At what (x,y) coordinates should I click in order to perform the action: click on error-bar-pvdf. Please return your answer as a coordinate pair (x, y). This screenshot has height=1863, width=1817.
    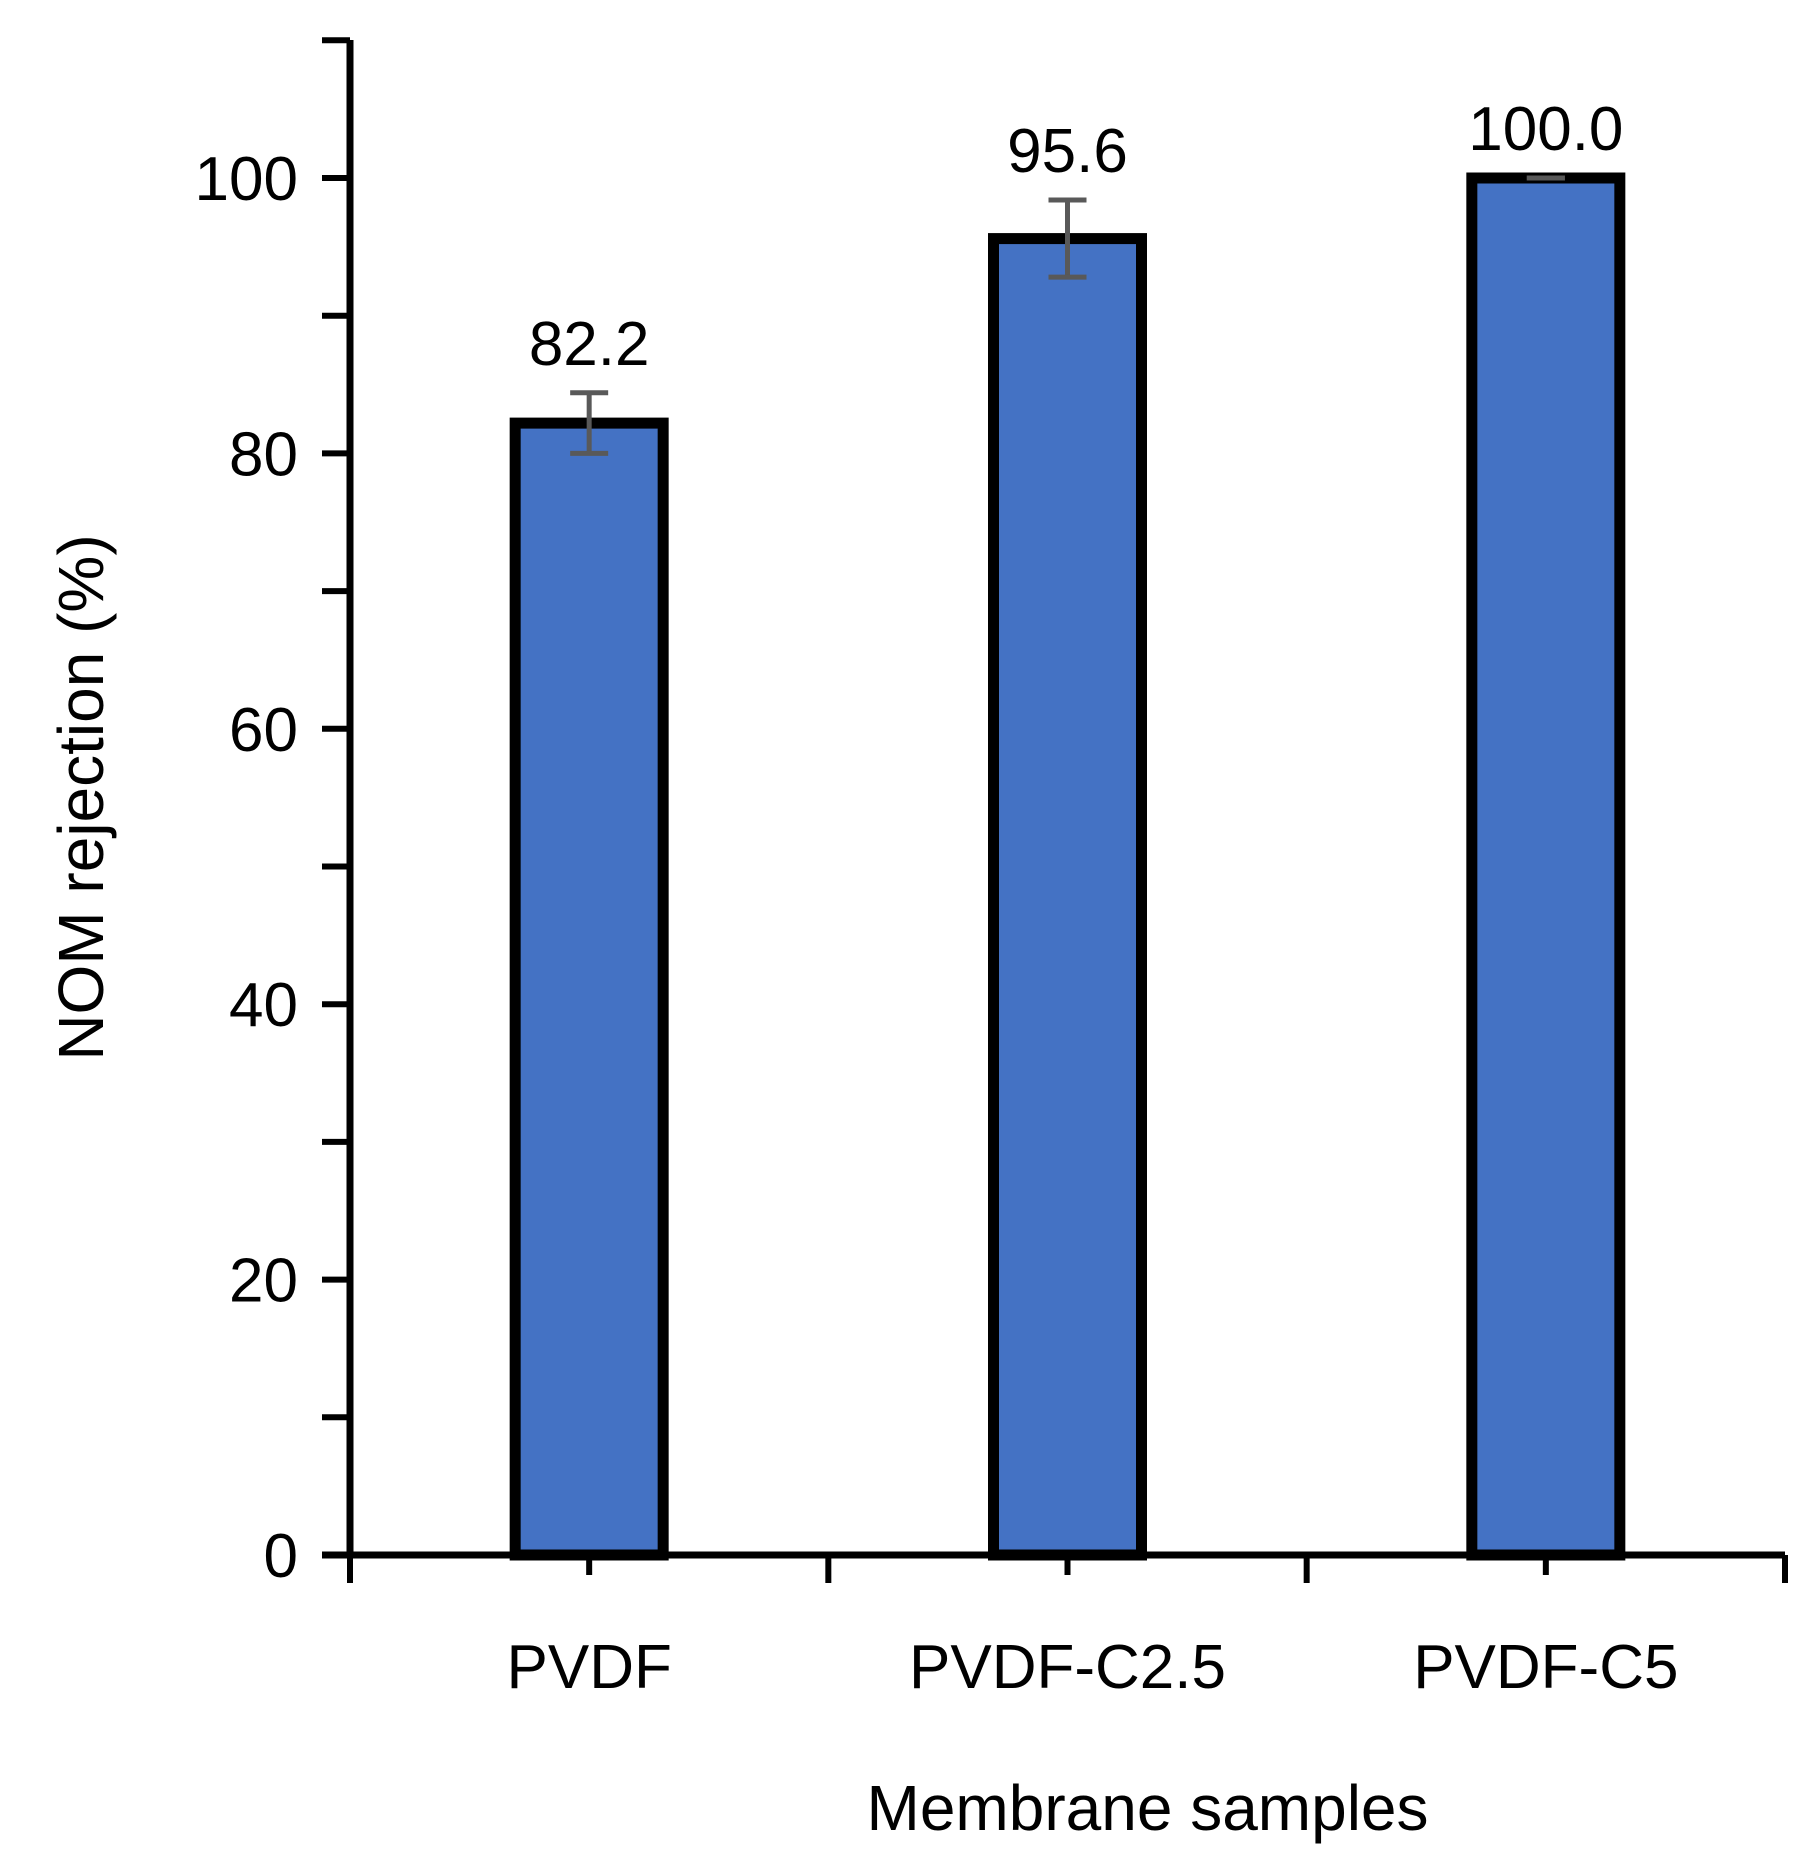
    Looking at the image, I should click on (589, 423).